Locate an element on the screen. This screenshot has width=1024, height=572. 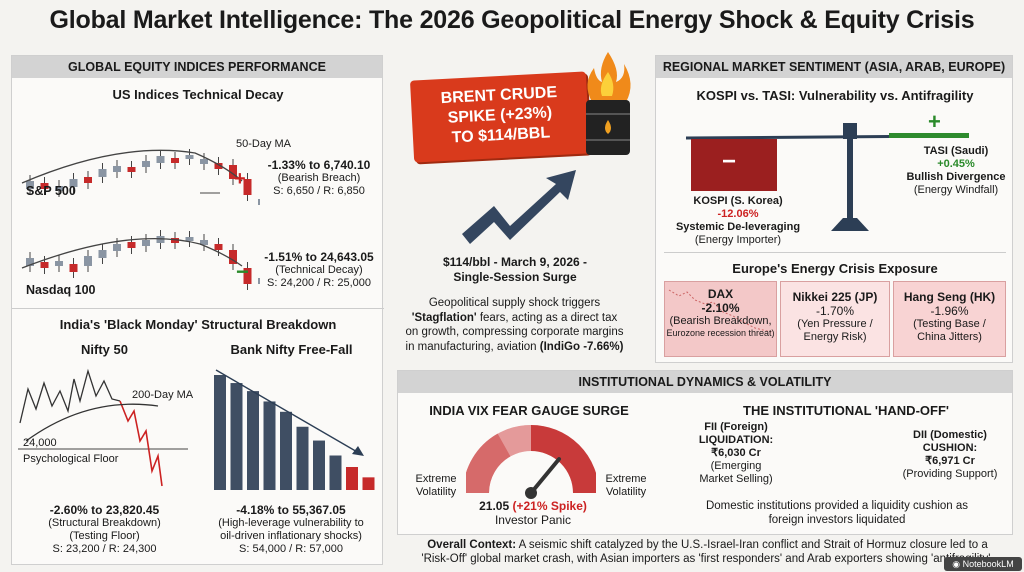
nasdaq-minus-icon: − is located at coordinates (242, 271).